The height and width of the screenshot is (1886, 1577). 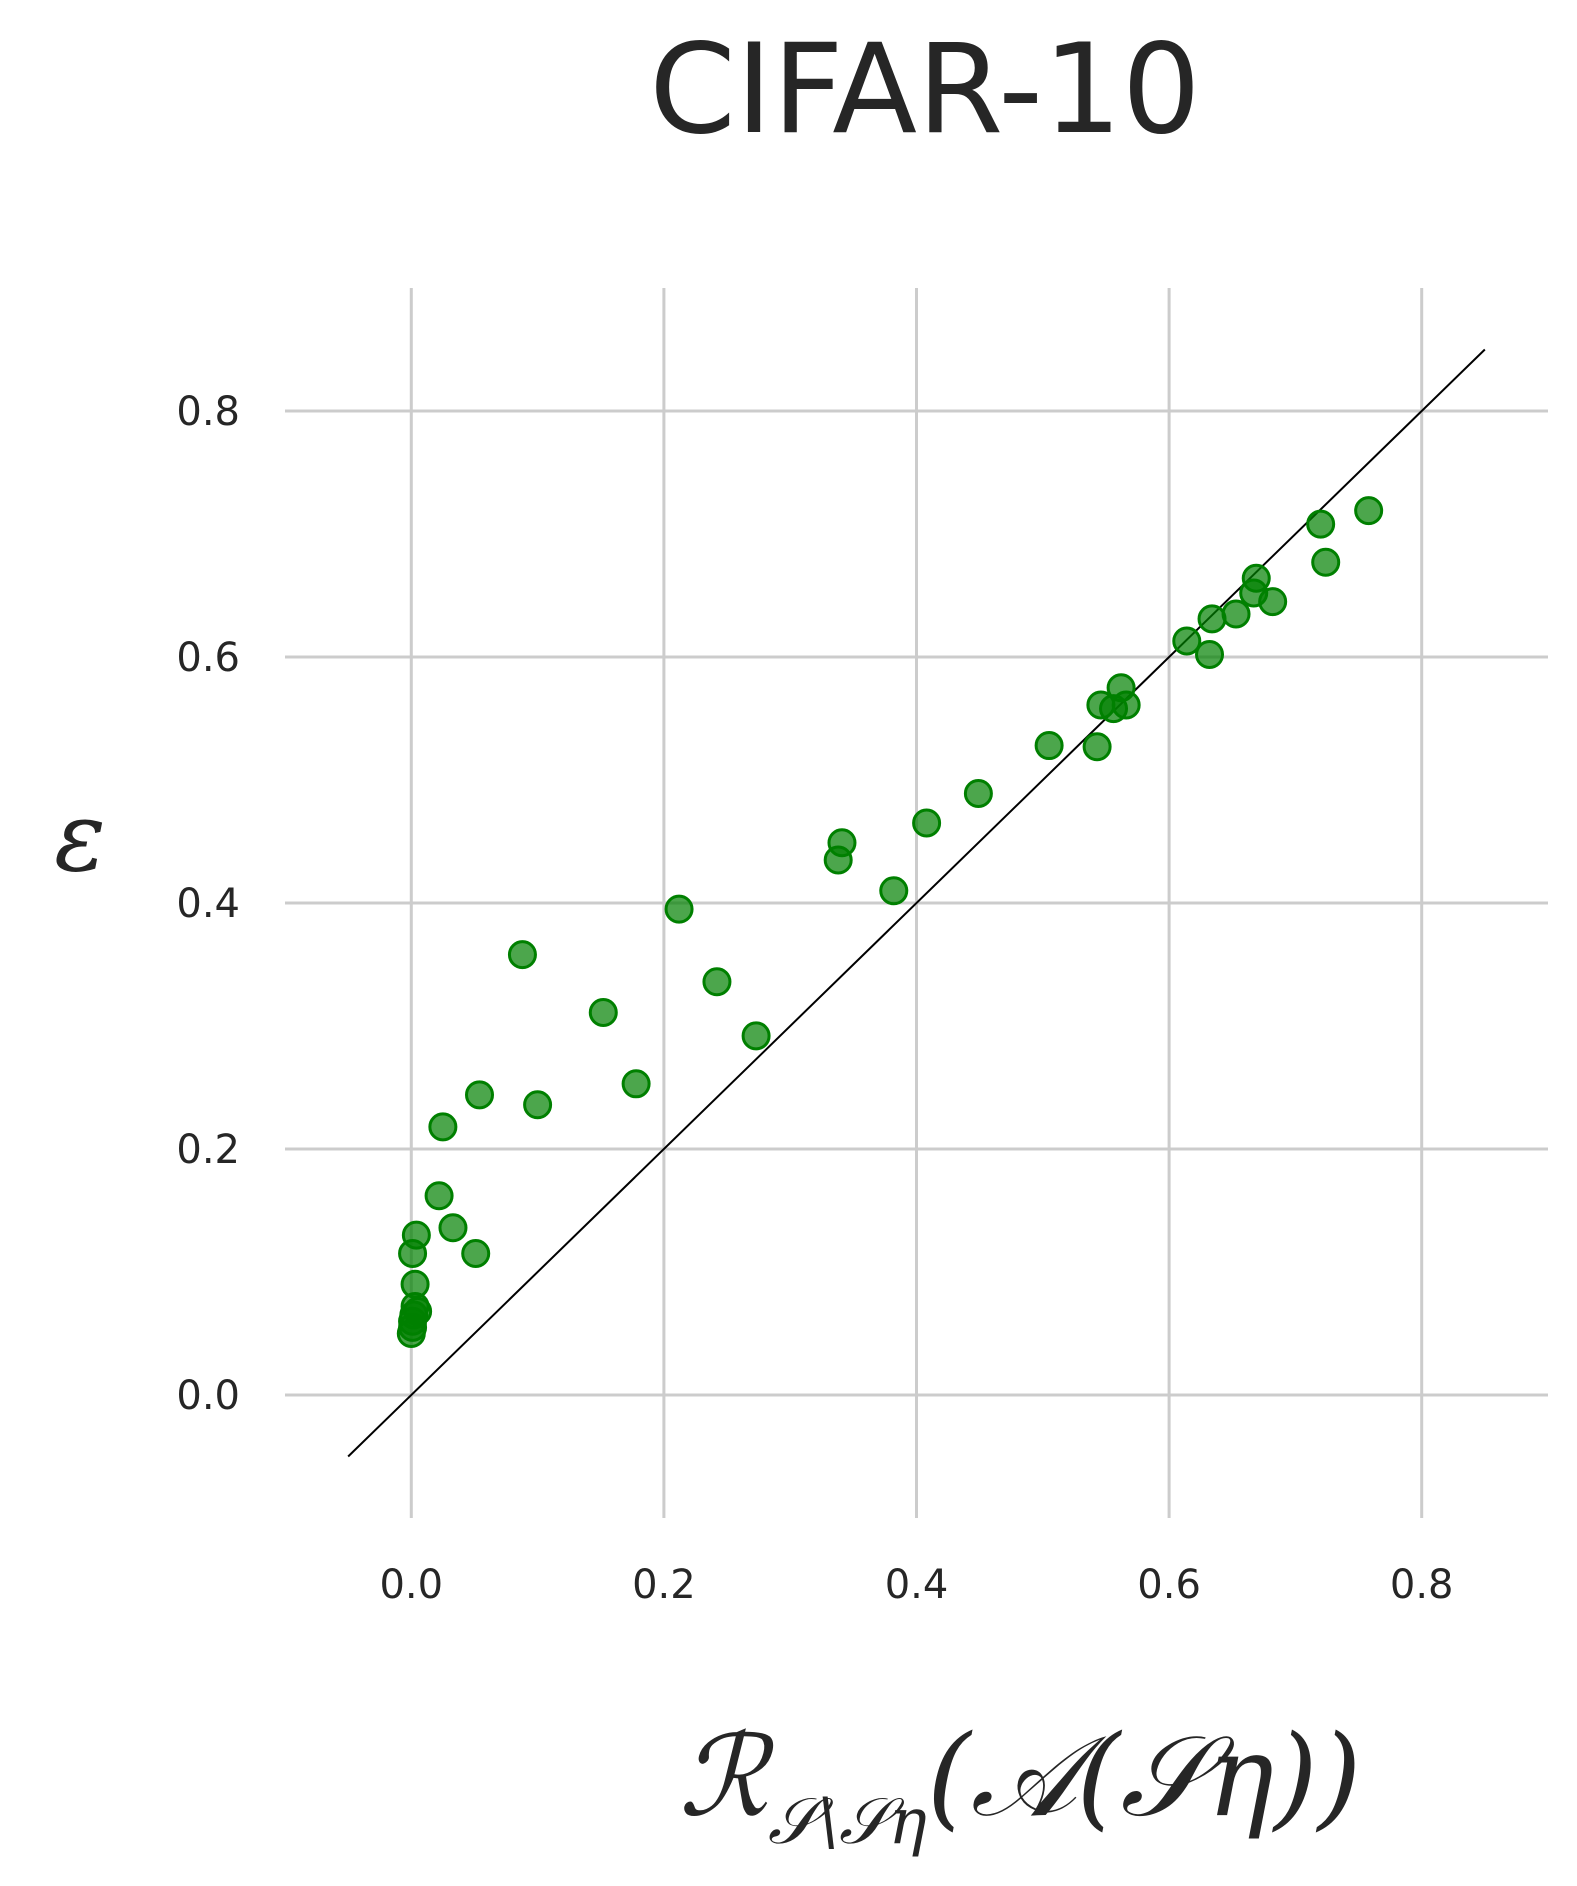 I want to click on y-axis-label: ε, so click(x=80, y=837).